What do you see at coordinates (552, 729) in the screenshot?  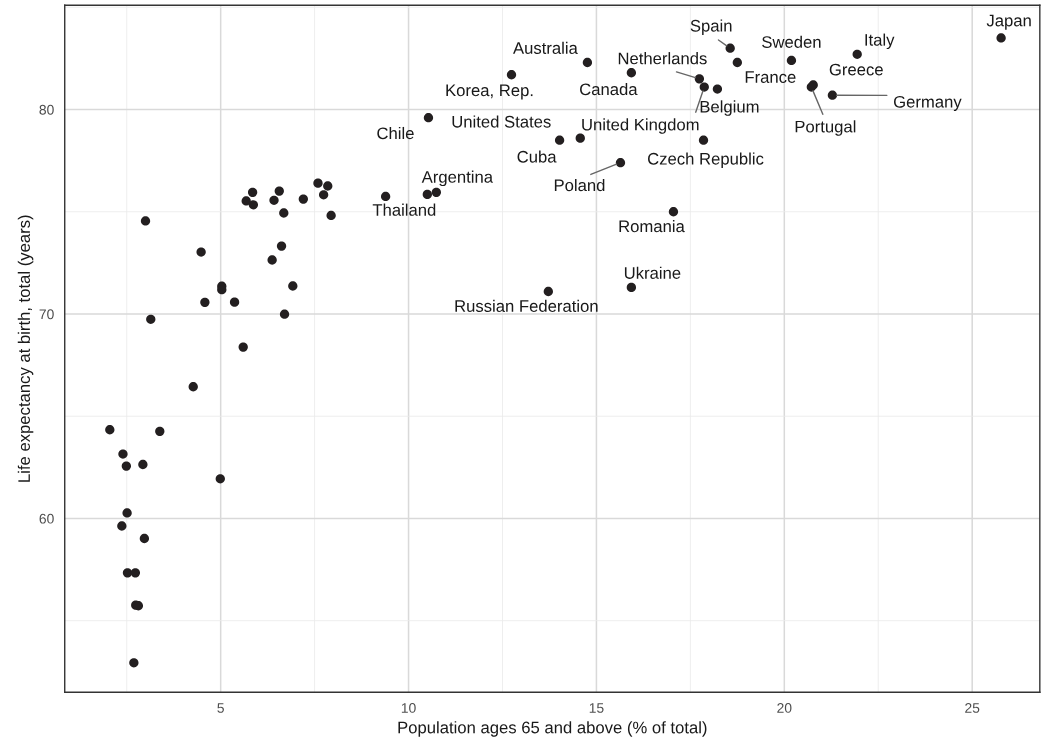 I see `x-axis-title: Population ages 65 and above (% of total)` at bounding box center [552, 729].